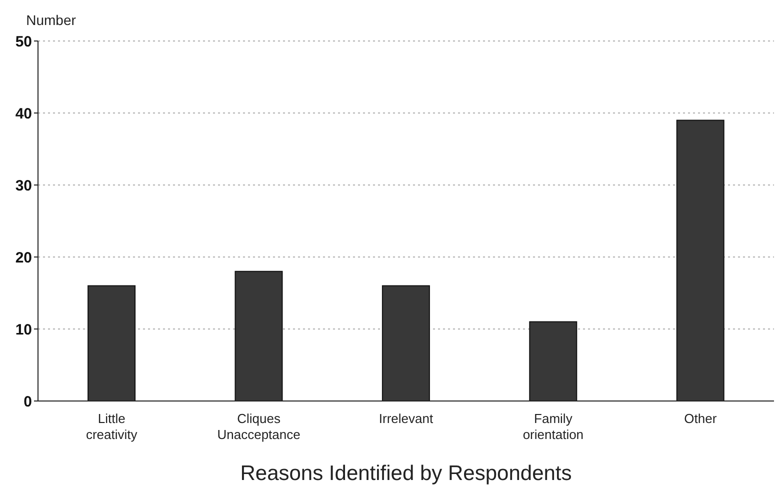 This screenshot has width=782, height=496. What do you see at coordinates (51, 20) in the screenshot?
I see `y-axis-title: Number` at bounding box center [51, 20].